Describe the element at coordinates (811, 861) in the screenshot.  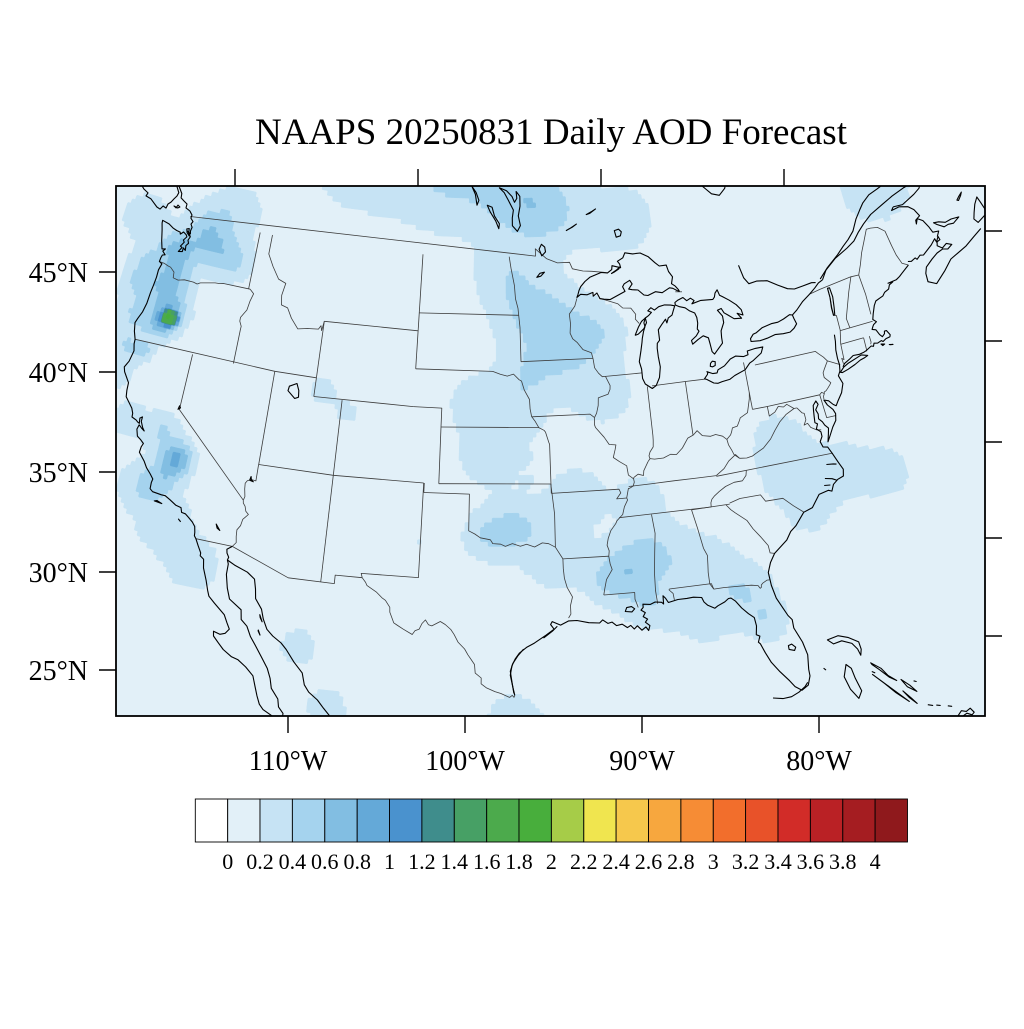
I see `svg-text: 3.6` at that location.